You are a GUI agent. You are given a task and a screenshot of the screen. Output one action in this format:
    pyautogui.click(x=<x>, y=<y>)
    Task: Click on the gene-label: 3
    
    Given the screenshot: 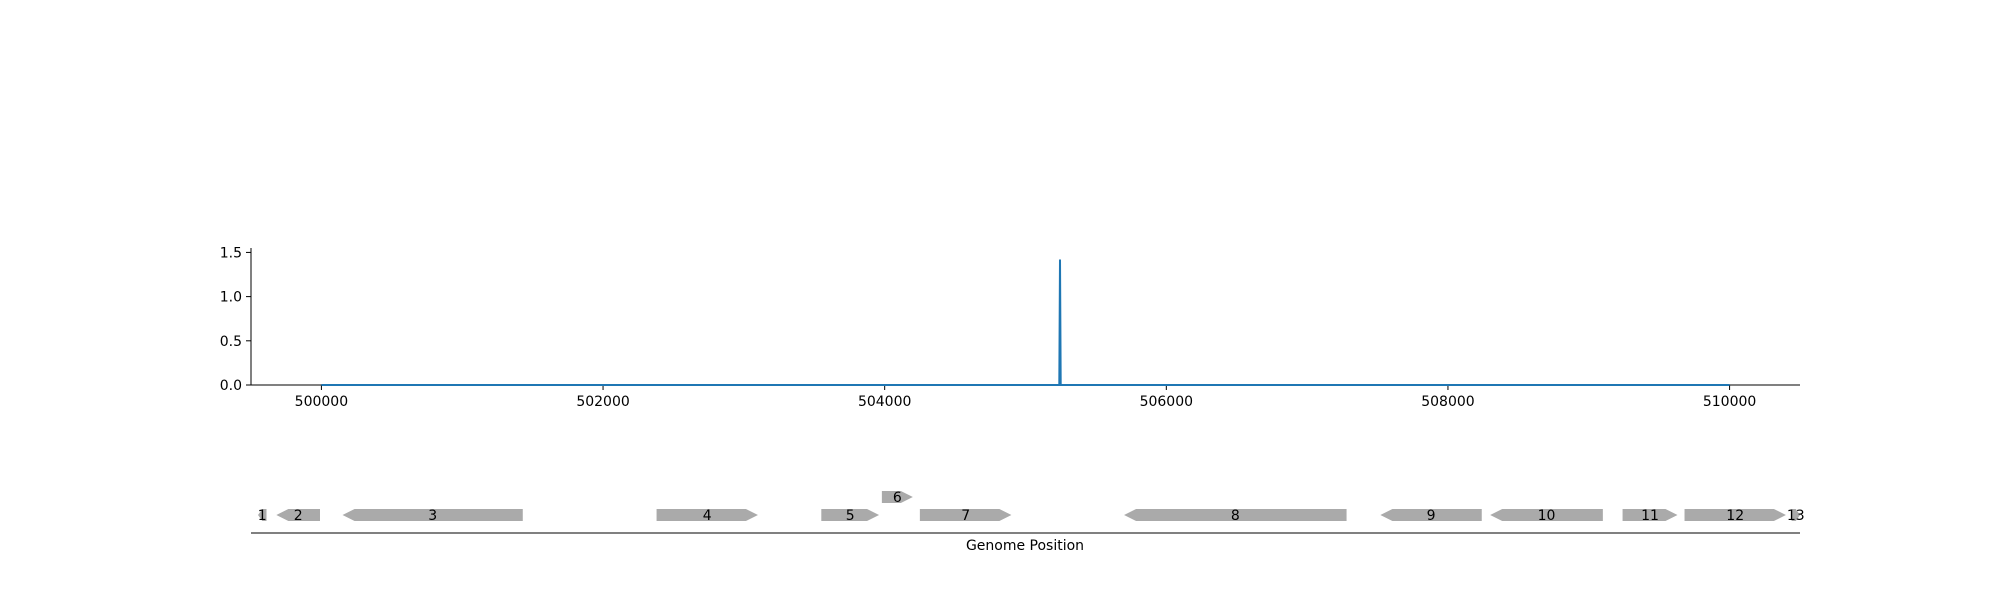 What is the action you would take?
    pyautogui.click(x=432, y=516)
    